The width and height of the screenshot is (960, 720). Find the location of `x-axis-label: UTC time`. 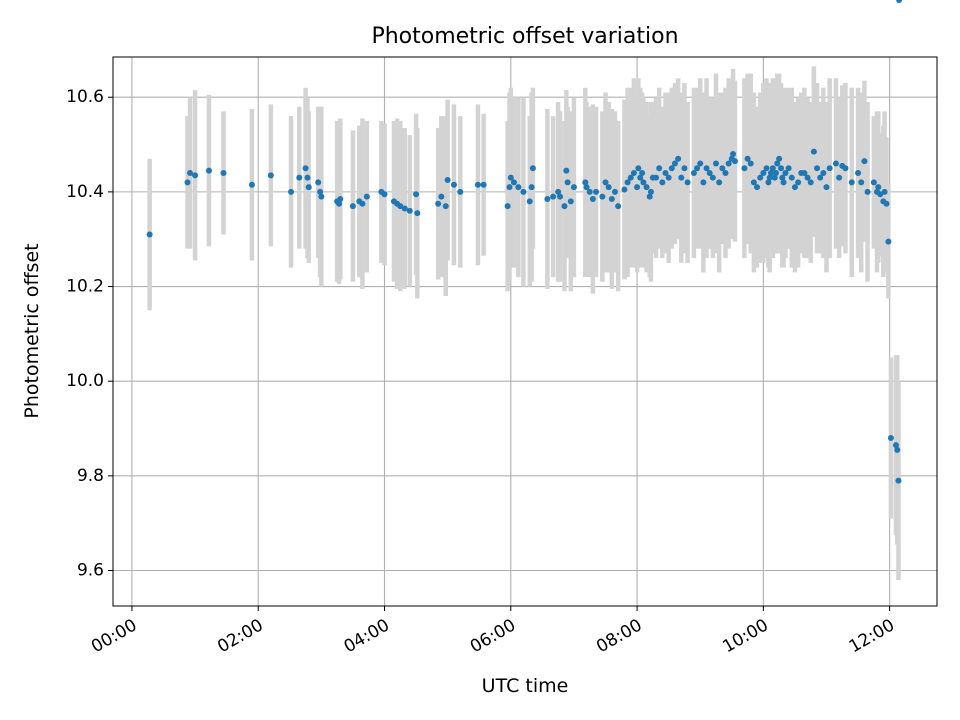

x-axis-label: UTC time is located at coordinates (525, 686).